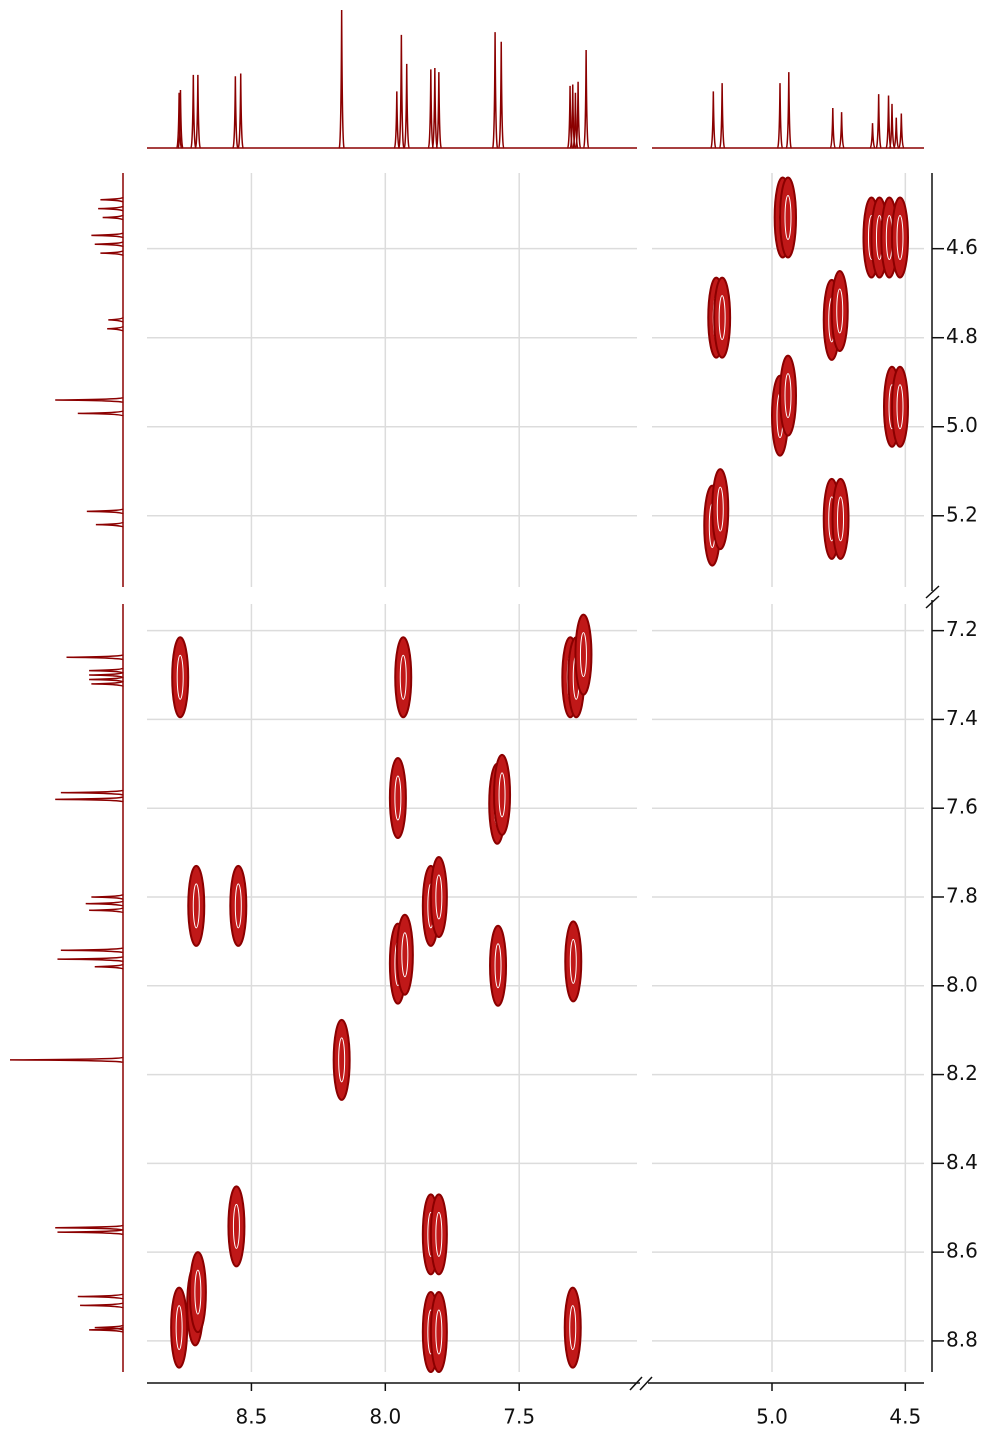  What do you see at coordinates (962, 425) in the screenshot?
I see `y-tick-label: 5.0` at bounding box center [962, 425].